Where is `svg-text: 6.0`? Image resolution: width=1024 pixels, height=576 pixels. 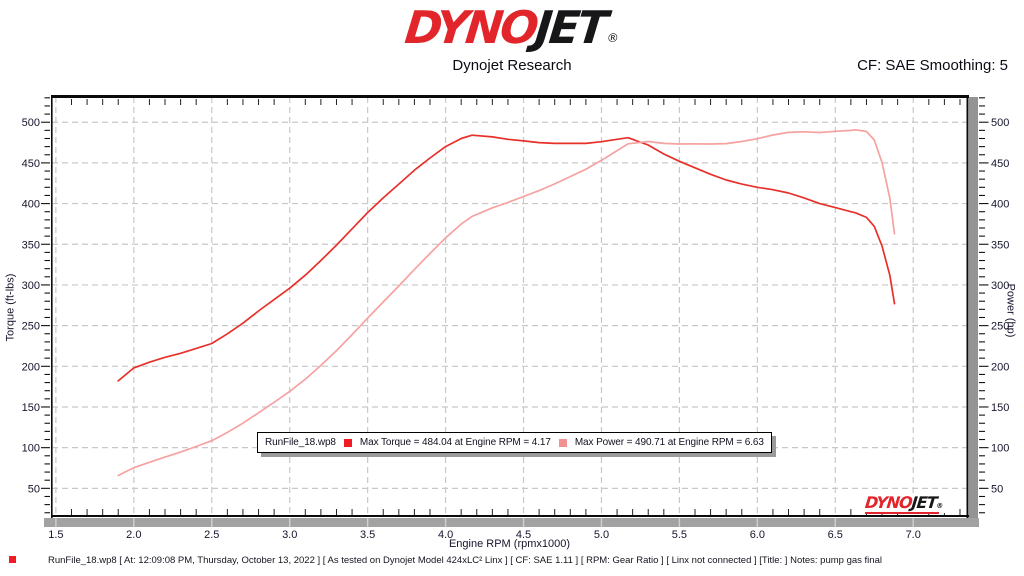 svg-text: 6.0 is located at coordinates (757, 535).